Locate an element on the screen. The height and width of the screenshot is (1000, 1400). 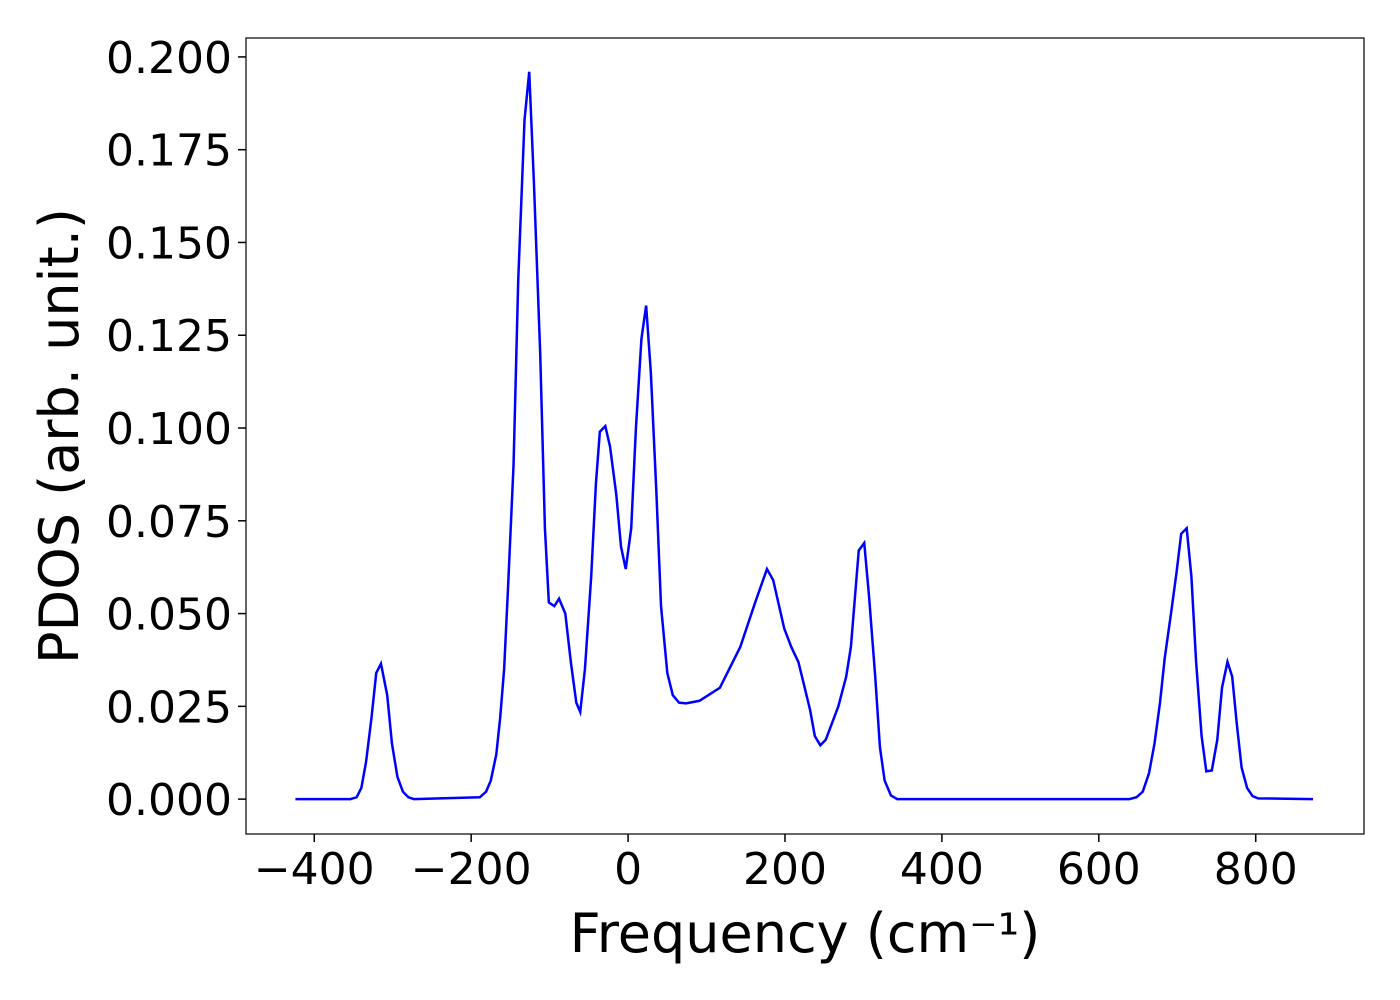
y-axis-label: PDOS (arb. unit.) is located at coordinates (59, 436).